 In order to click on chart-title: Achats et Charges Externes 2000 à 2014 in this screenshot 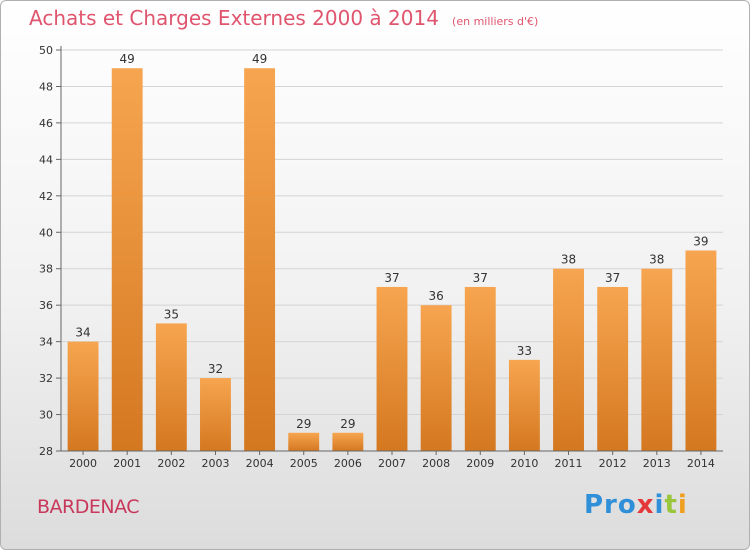, I will do `click(234, 18)`.